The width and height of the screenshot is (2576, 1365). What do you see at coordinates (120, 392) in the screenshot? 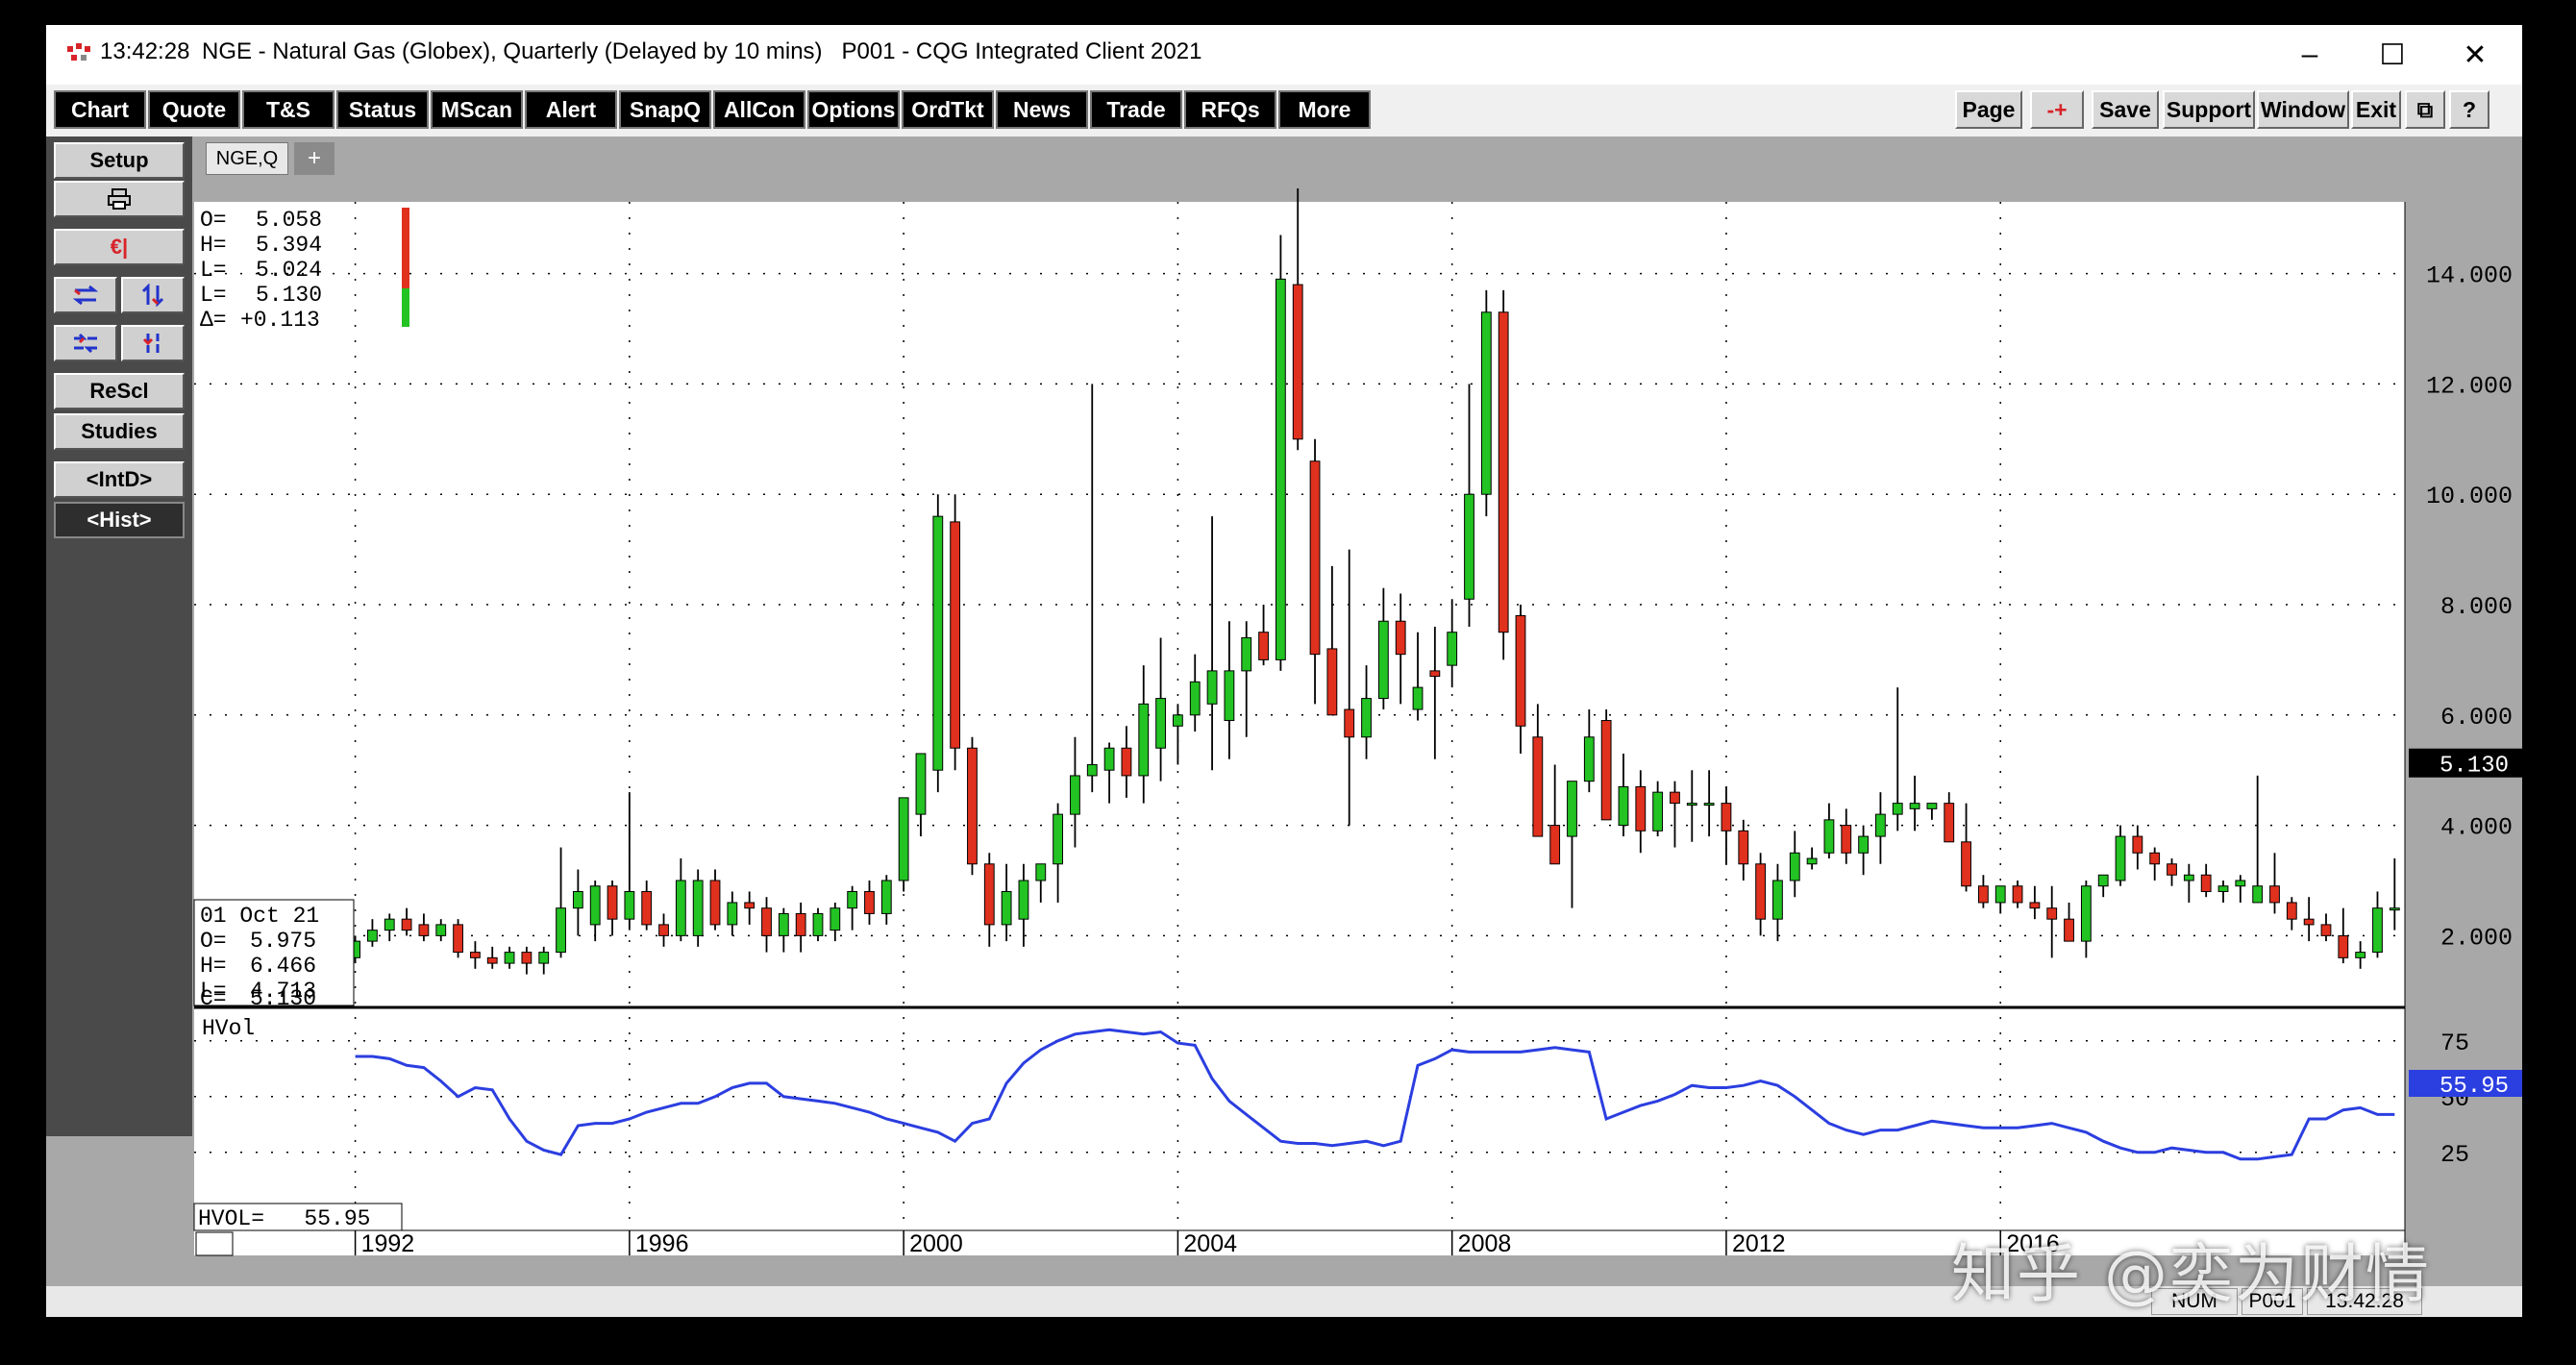
I see `rescale-button: ReScl` at bounding box center [120, 392].